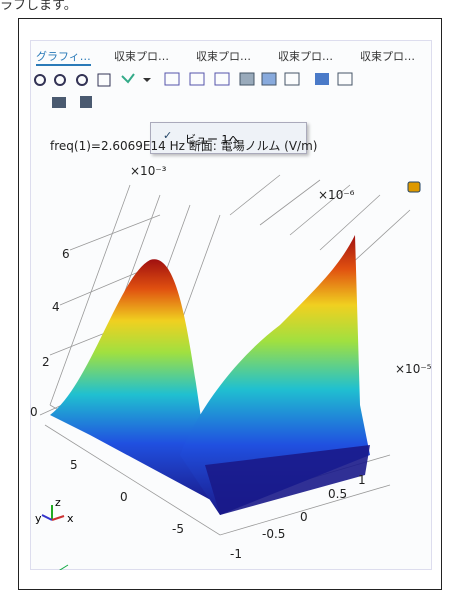 This screenshot has height=598, width=453. What do you see at coordinates (58, 502) in the screenshot?
I see `triad-label: z` at bounding box center [58, 502].